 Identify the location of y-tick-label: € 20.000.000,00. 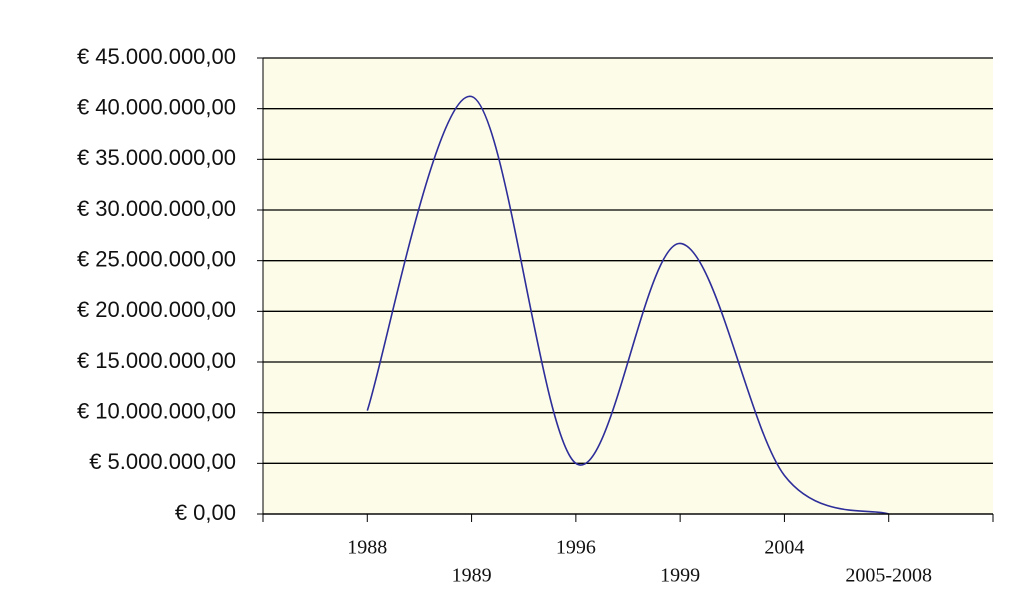
(156, 309).